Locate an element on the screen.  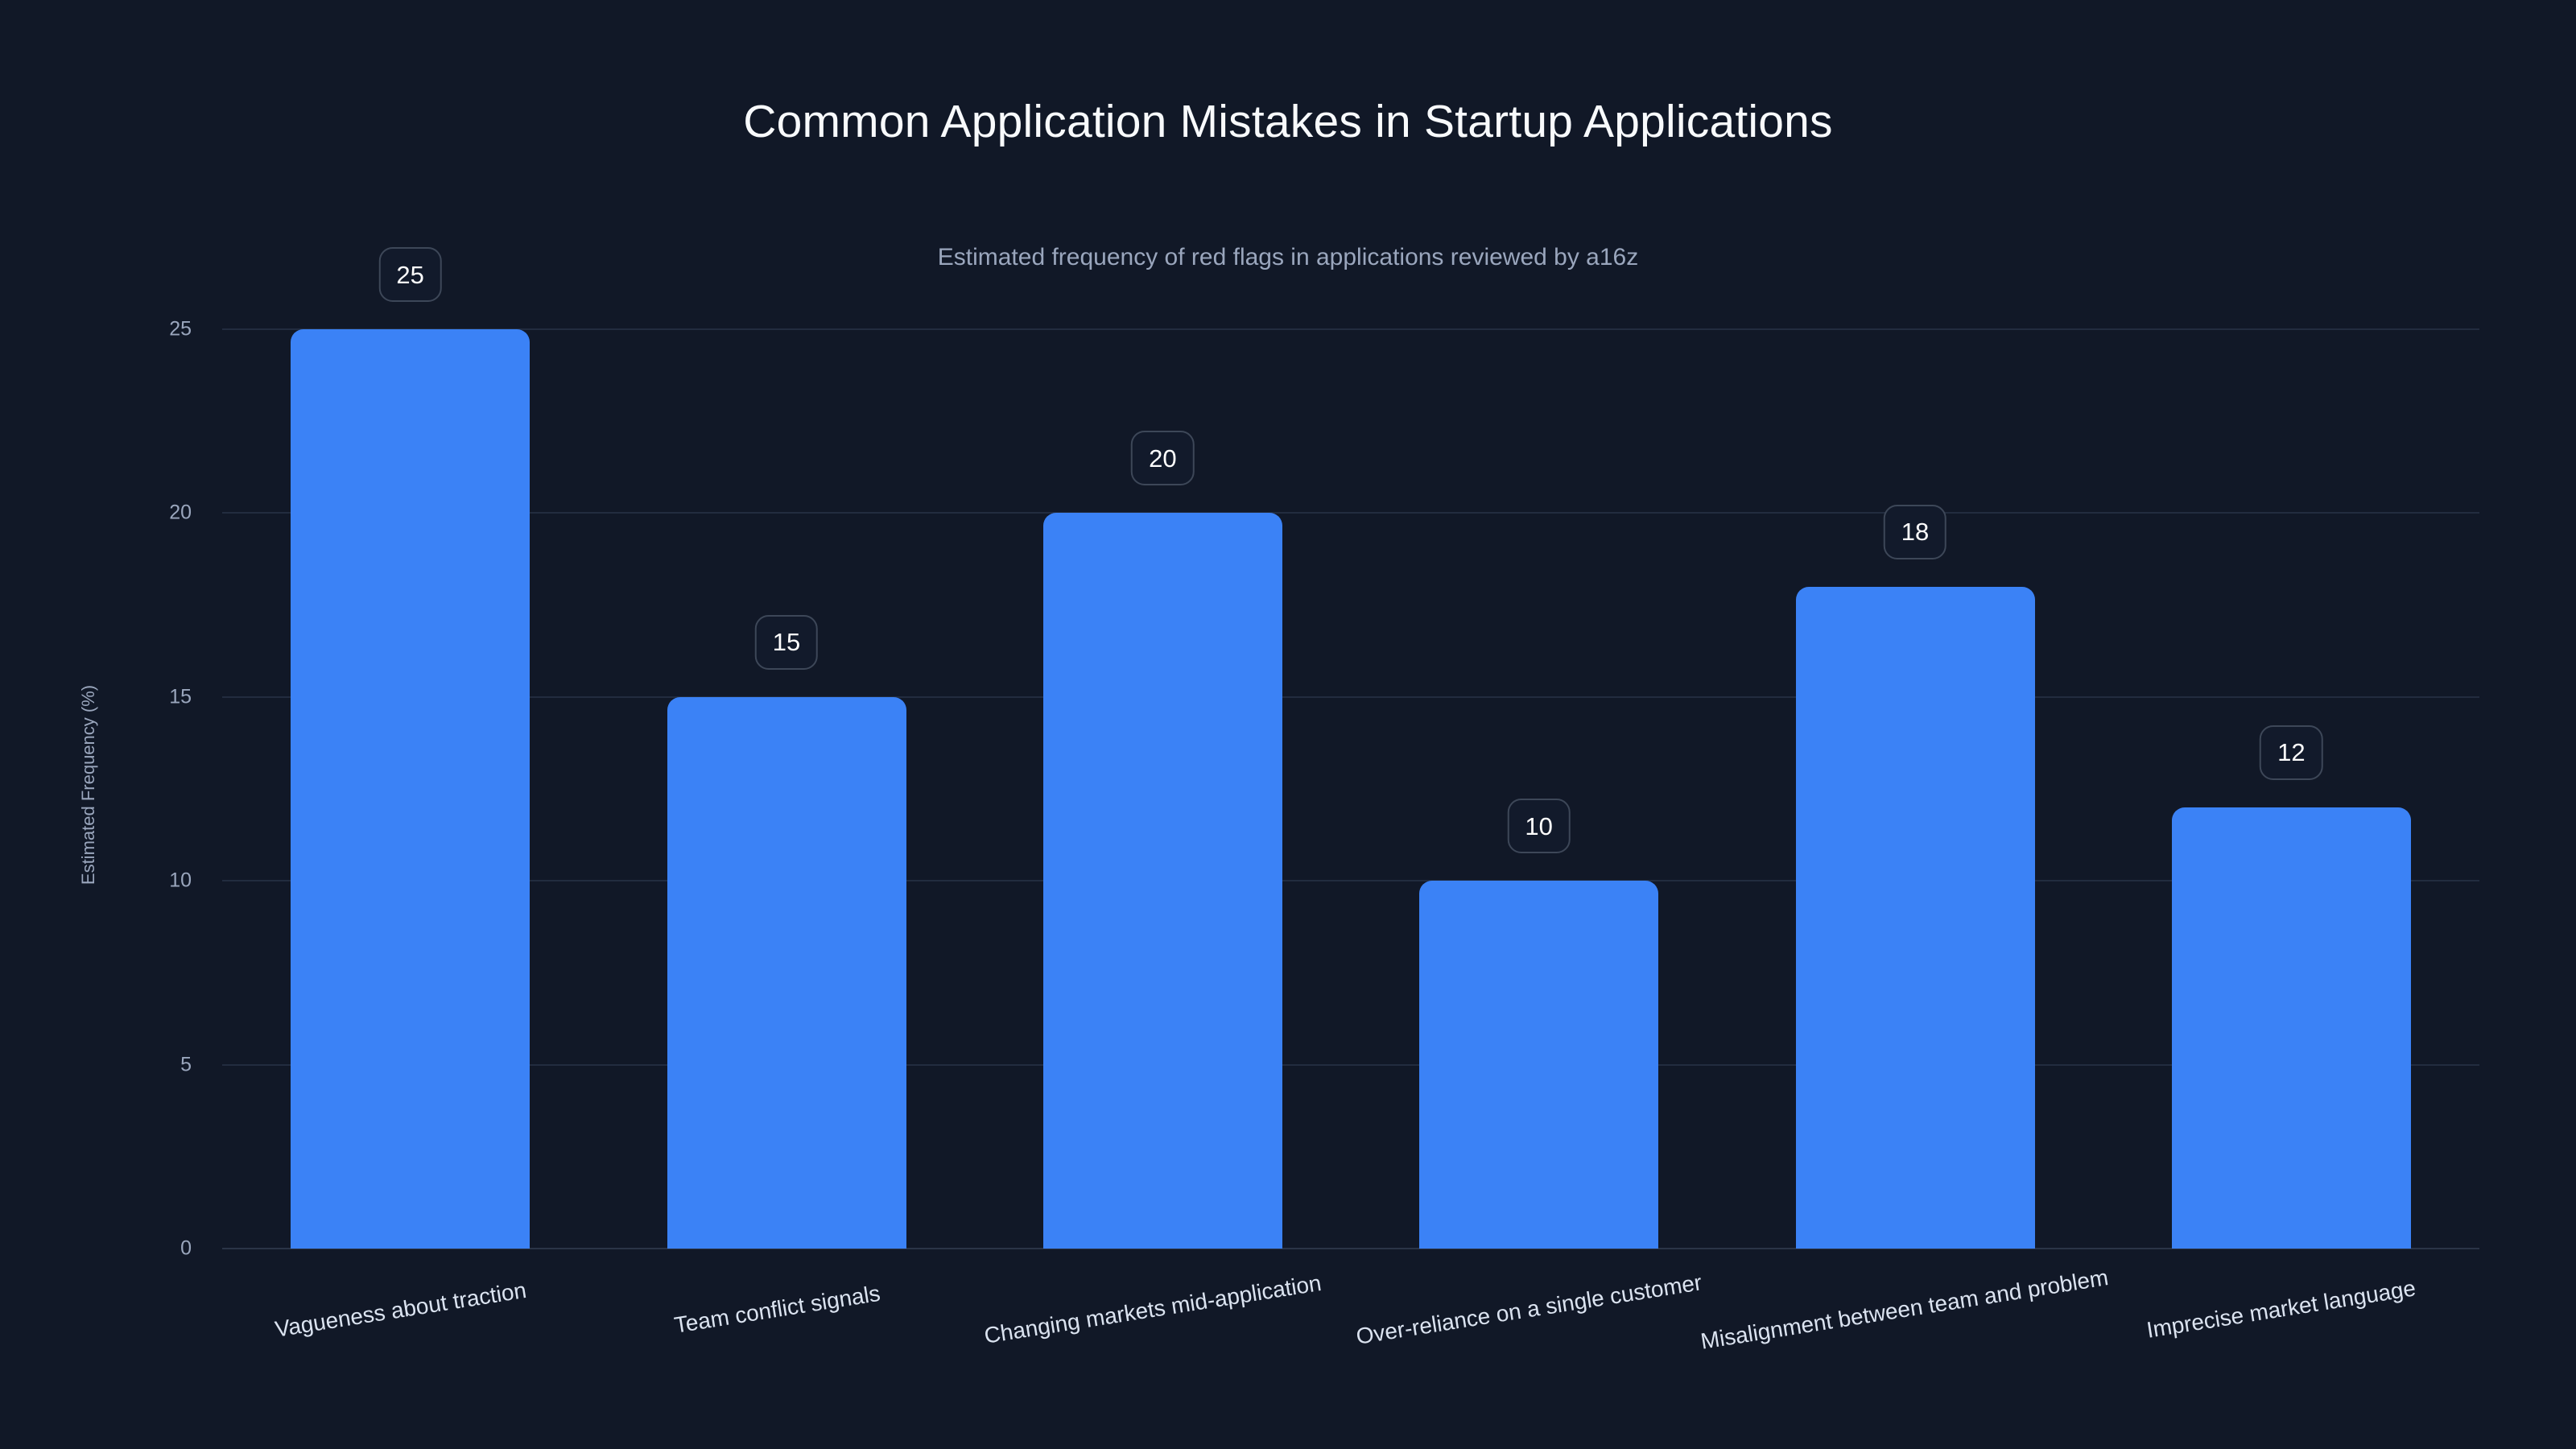
y-tick-label: 10 is located at coordinates (180, 880).